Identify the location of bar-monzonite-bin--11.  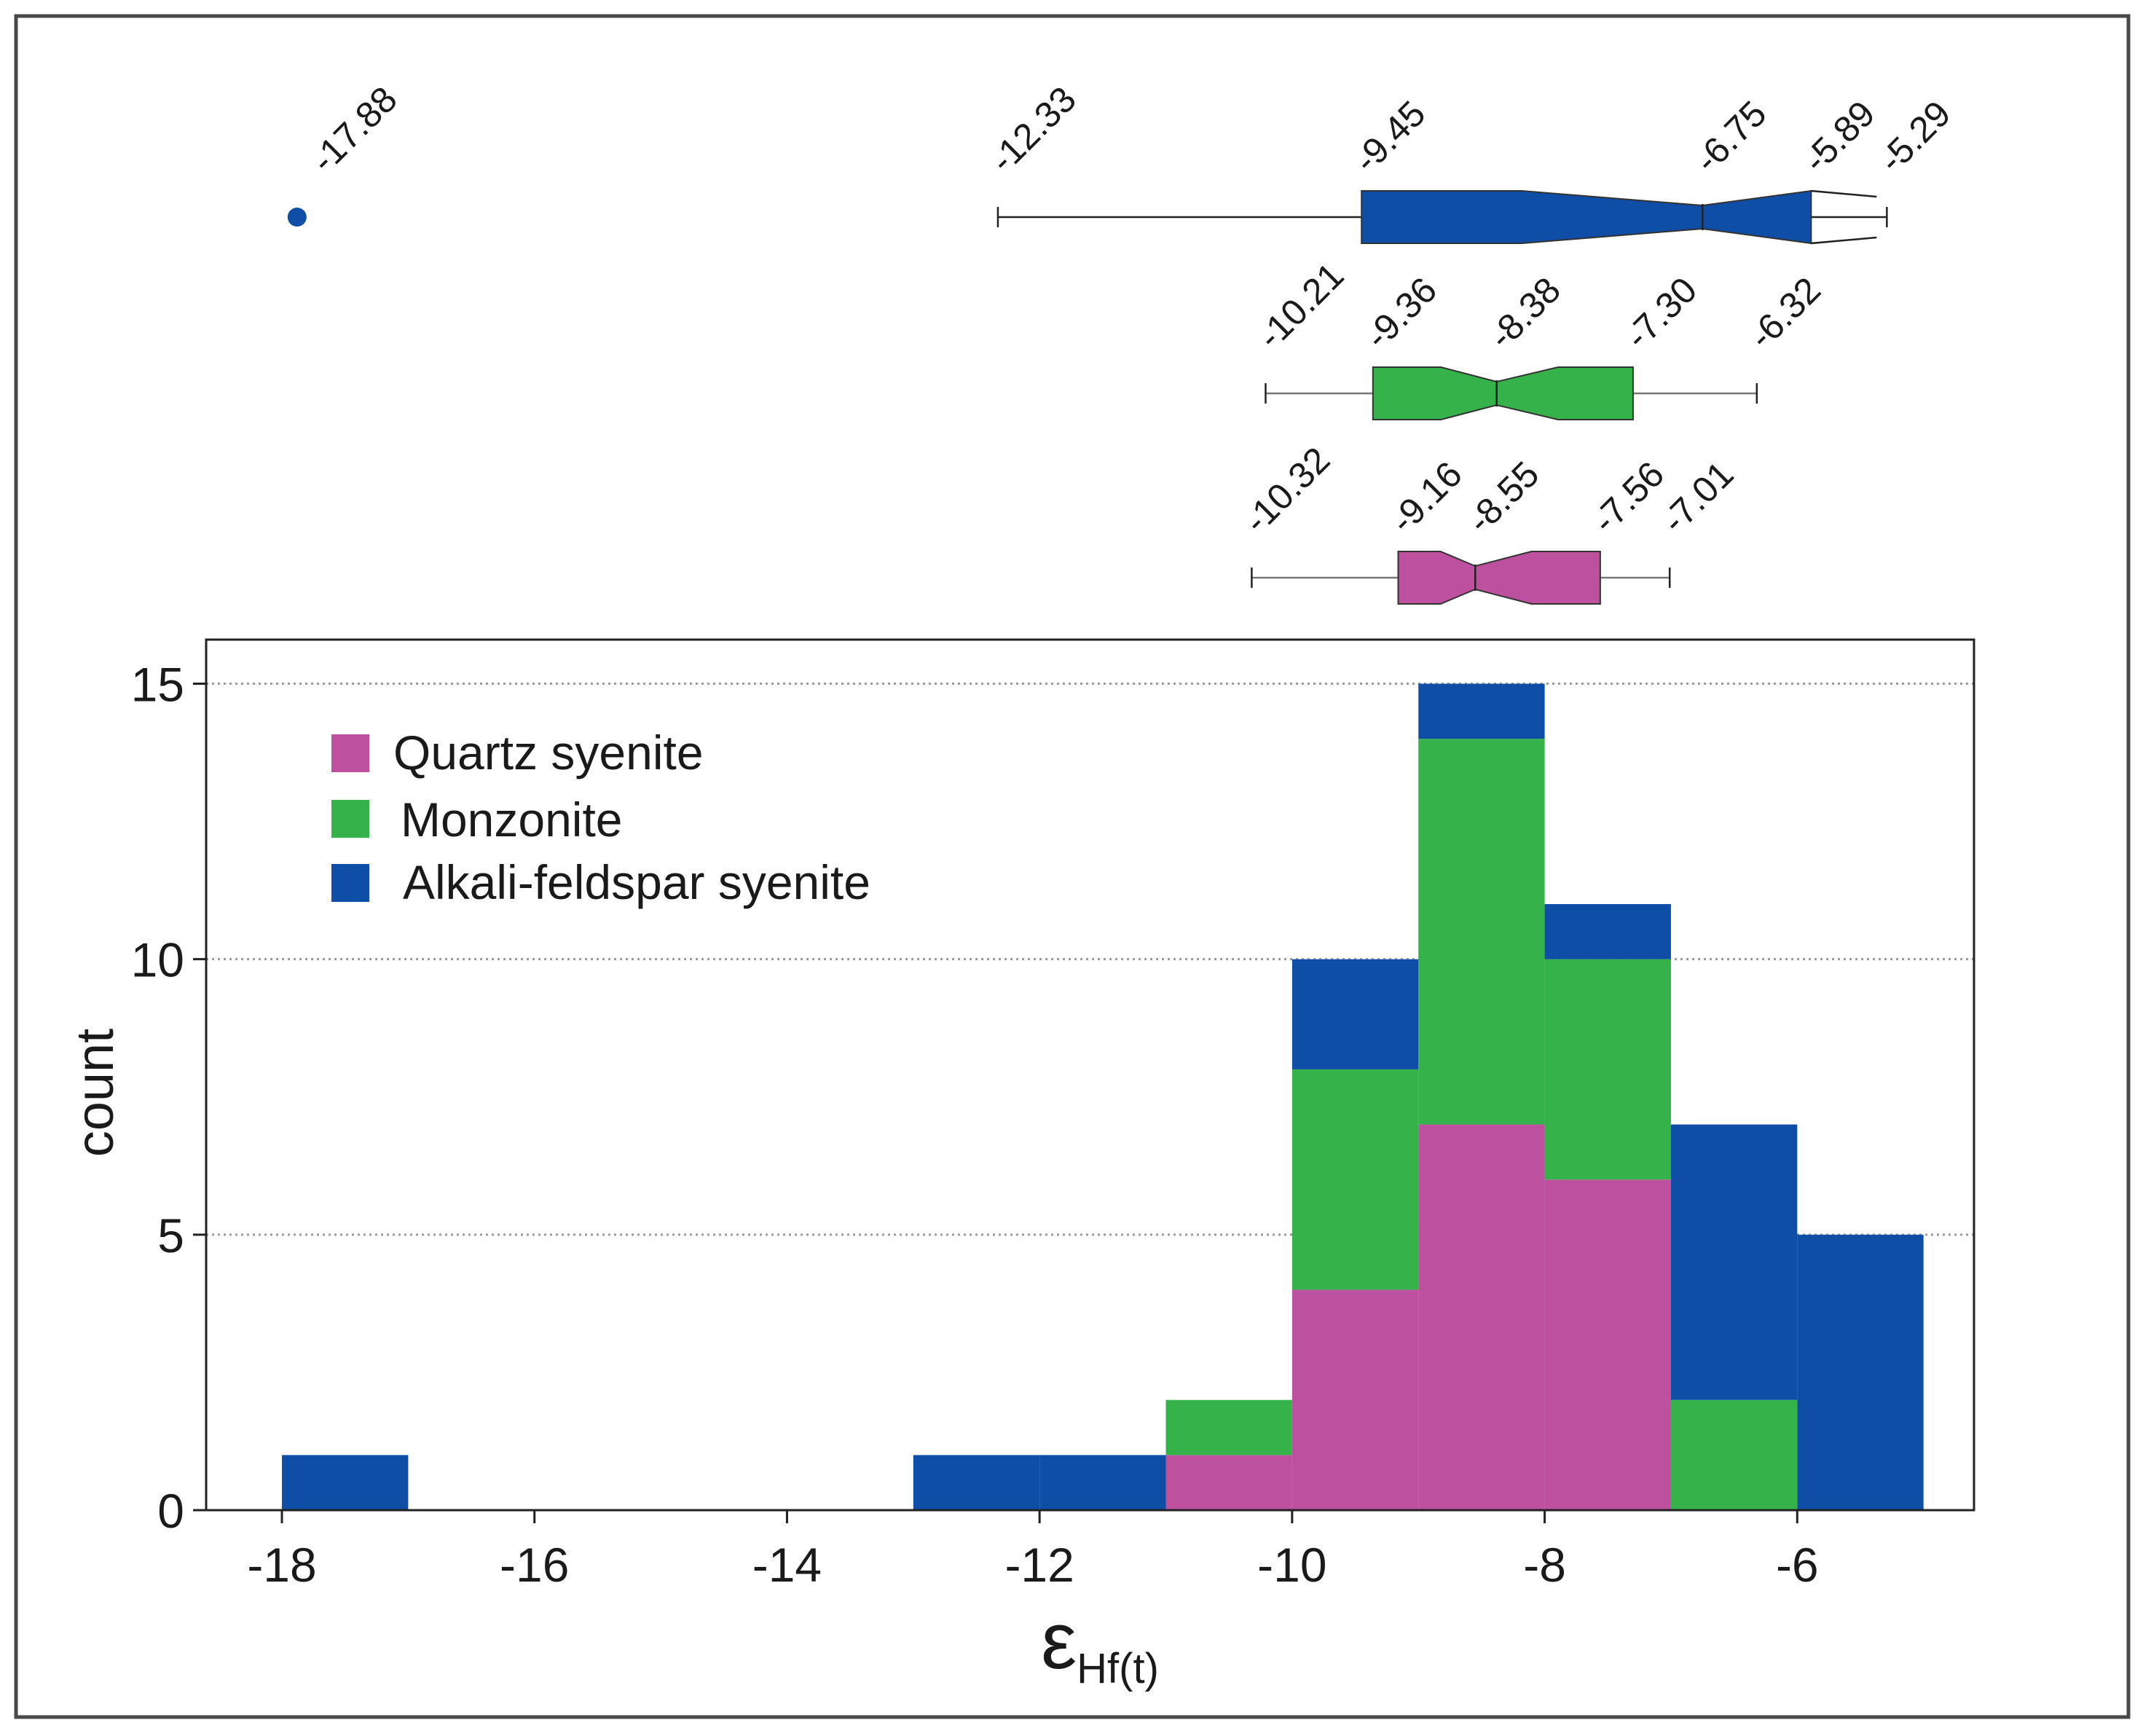
(1229, 1427).